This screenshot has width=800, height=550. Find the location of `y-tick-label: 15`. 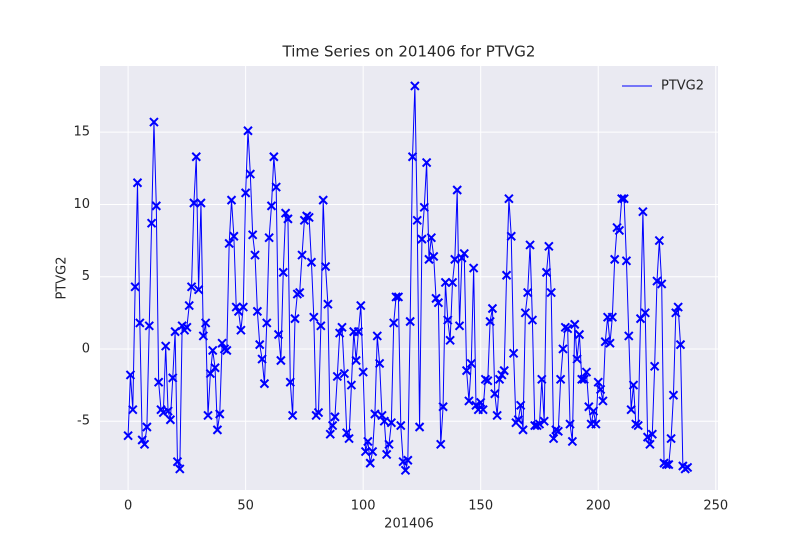

y-tick-label: 15 is located at coordinates (81, 132).